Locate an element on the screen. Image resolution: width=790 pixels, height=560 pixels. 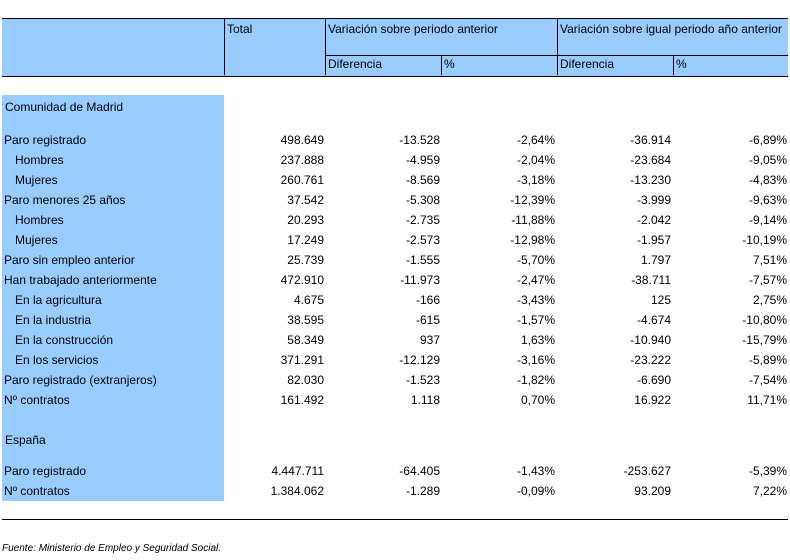
cell-pct1: -5,70% is located at coordinates (535, 260).